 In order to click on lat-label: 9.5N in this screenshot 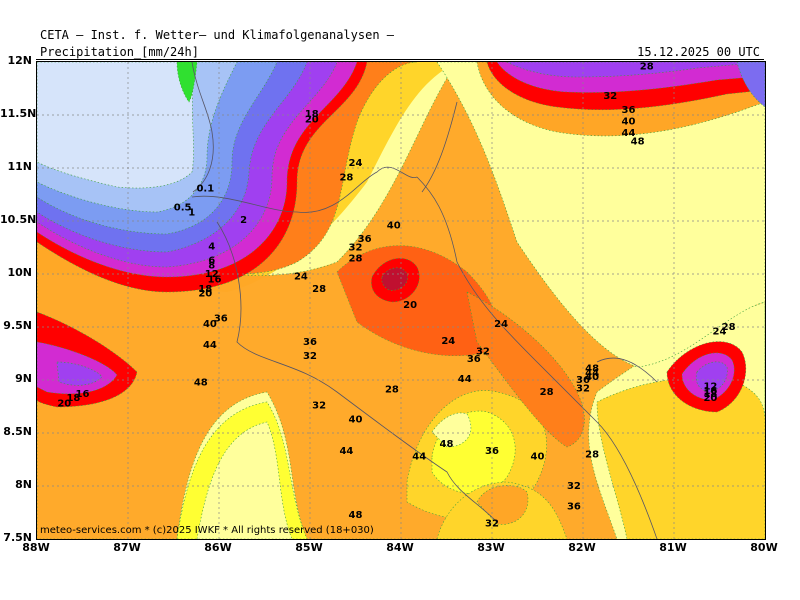, I will do `click(17, 325)`.